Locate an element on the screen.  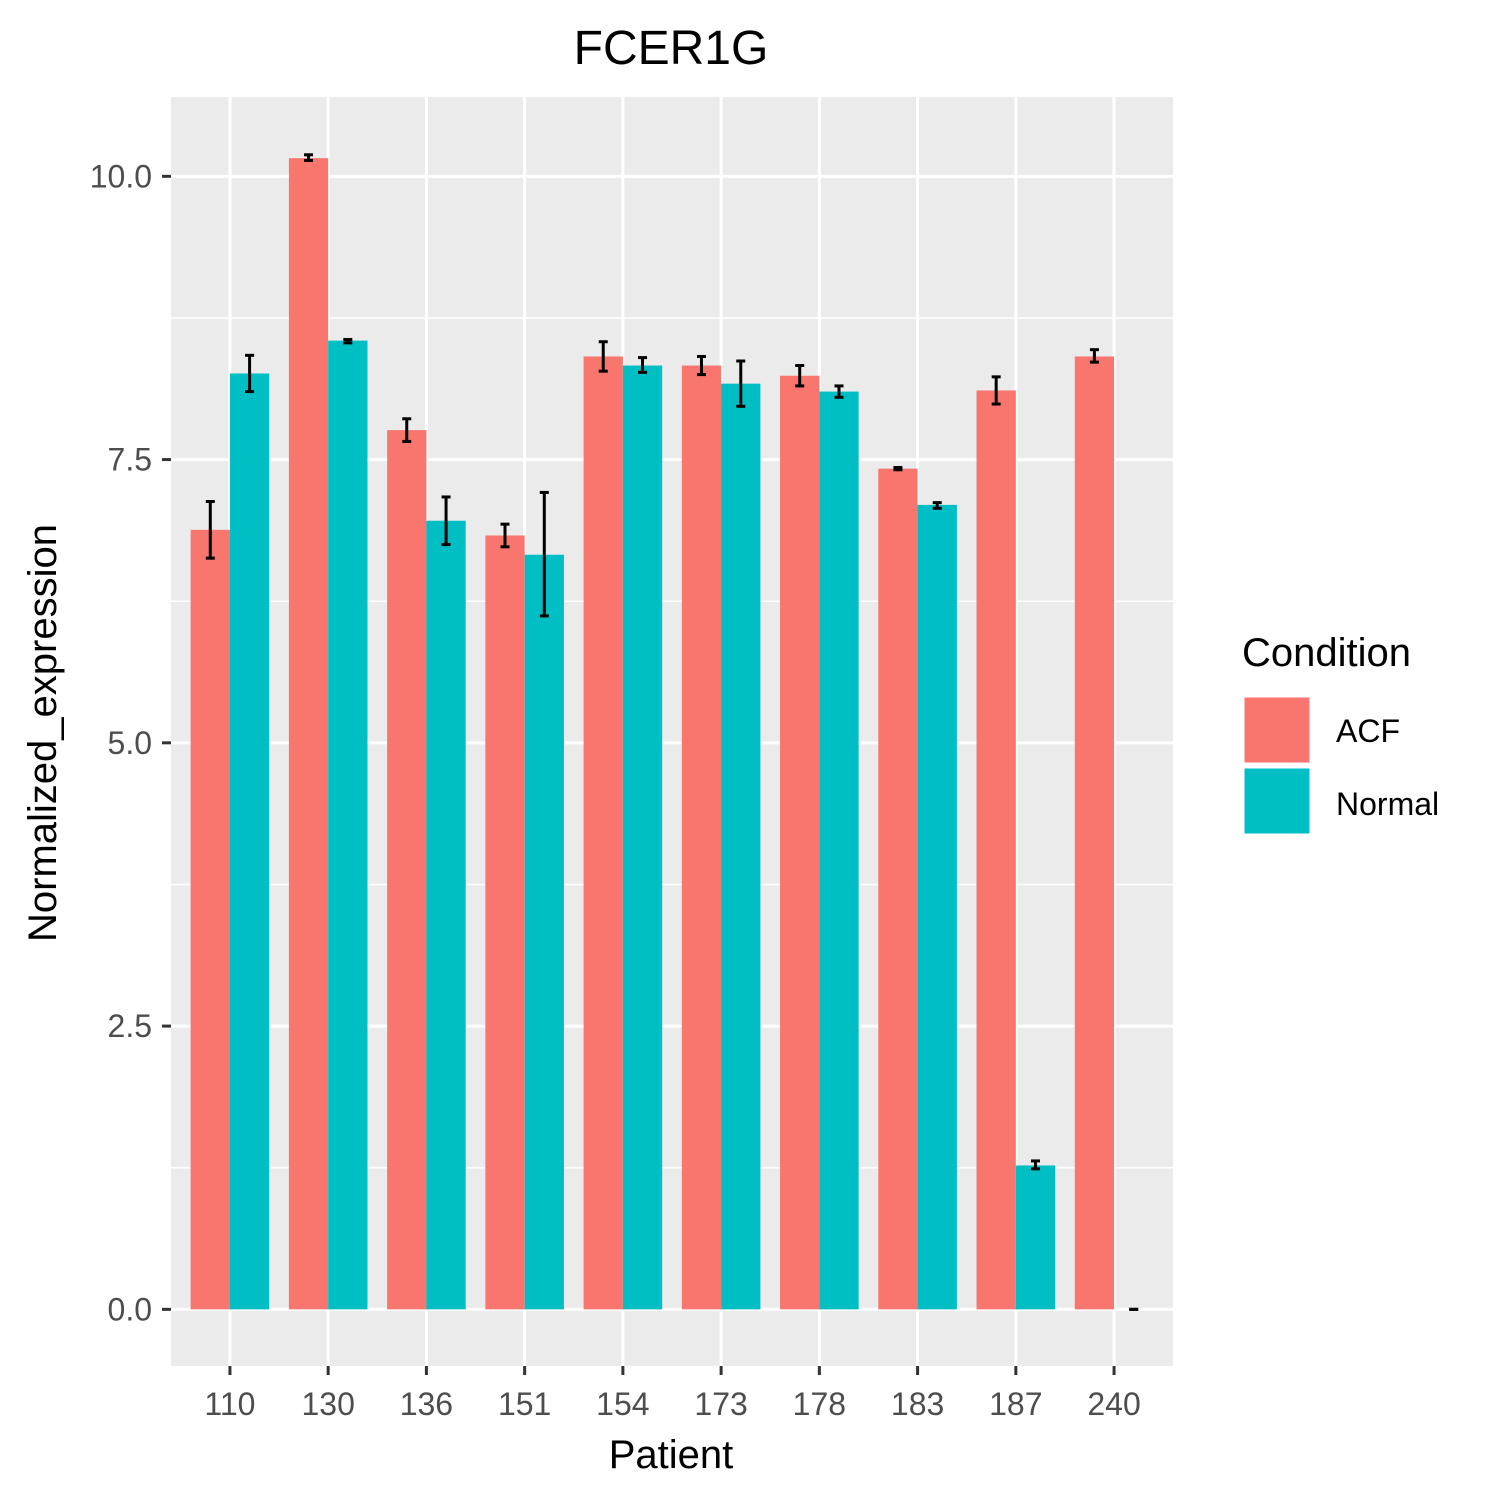
legend: Condition ACF Normal is located at coordinates (1340, 734).